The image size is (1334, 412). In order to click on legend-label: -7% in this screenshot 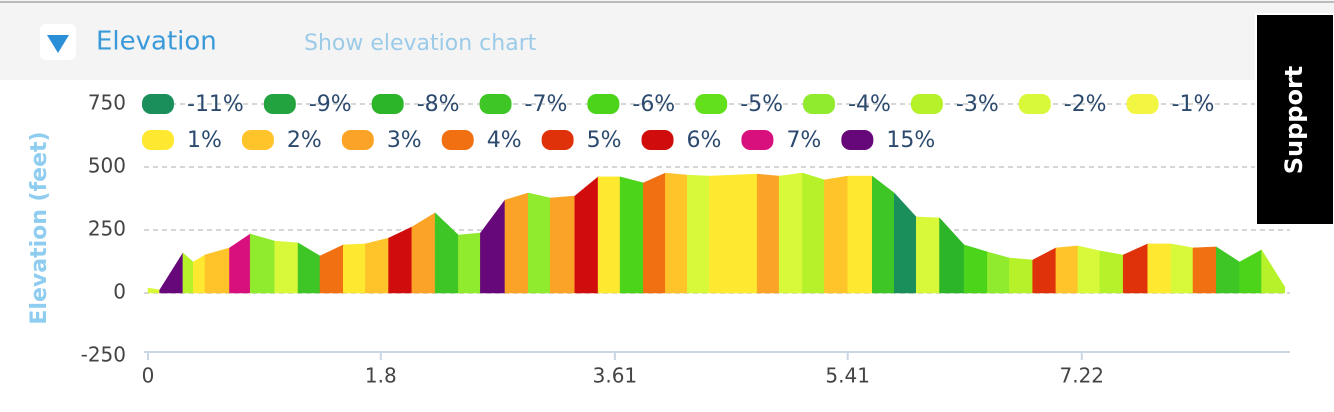, I will do `click(546, 104)`.